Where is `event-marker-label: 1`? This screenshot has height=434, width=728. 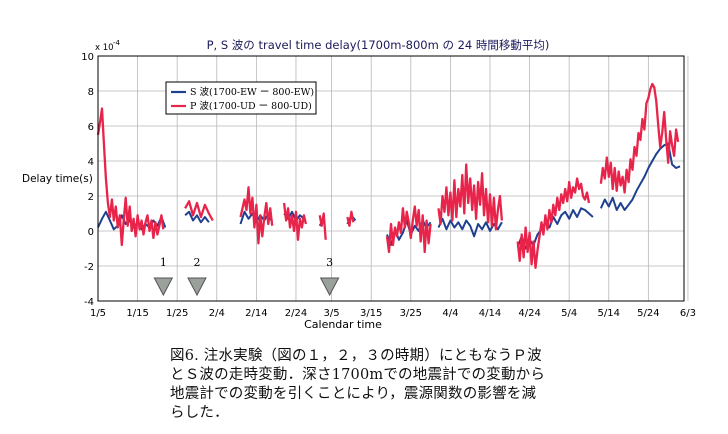
event-marker-label: 1 is located at coordinates (163, 262).